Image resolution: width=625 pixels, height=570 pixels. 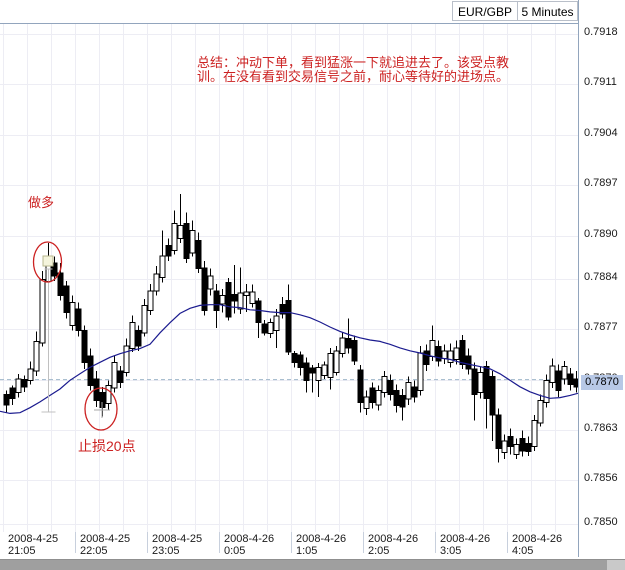 What do you see at coordinates (353, 62) in the screenshot?
I see `summary-line-1: 总结：冲动下单，看到猛涨一下就追进去了。该受点教` at bounding box center [353, 62].